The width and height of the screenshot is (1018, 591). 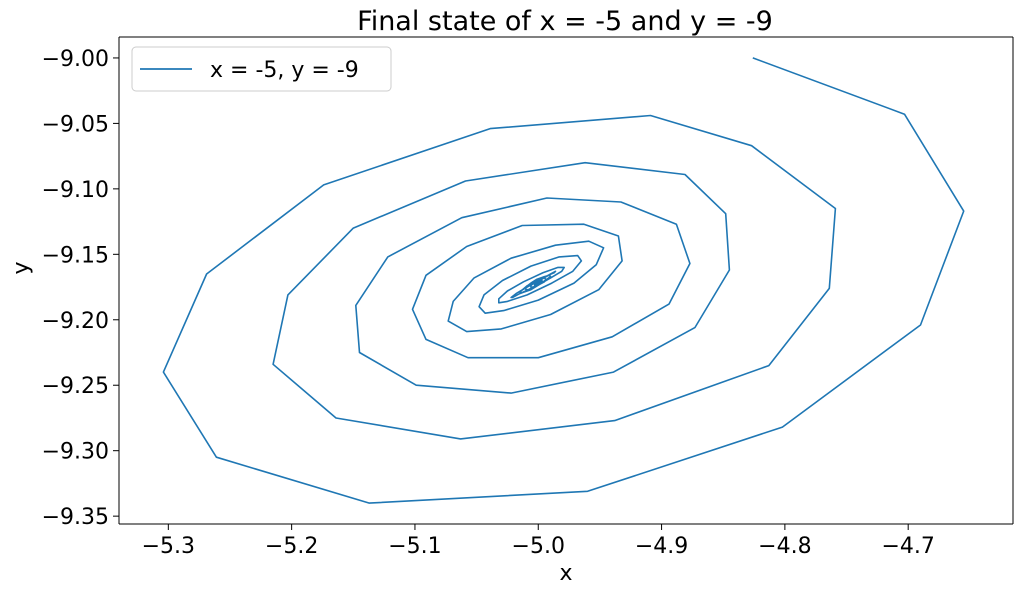 I want to click on y-tick-label: −9.10, so click(x=75, y=190).